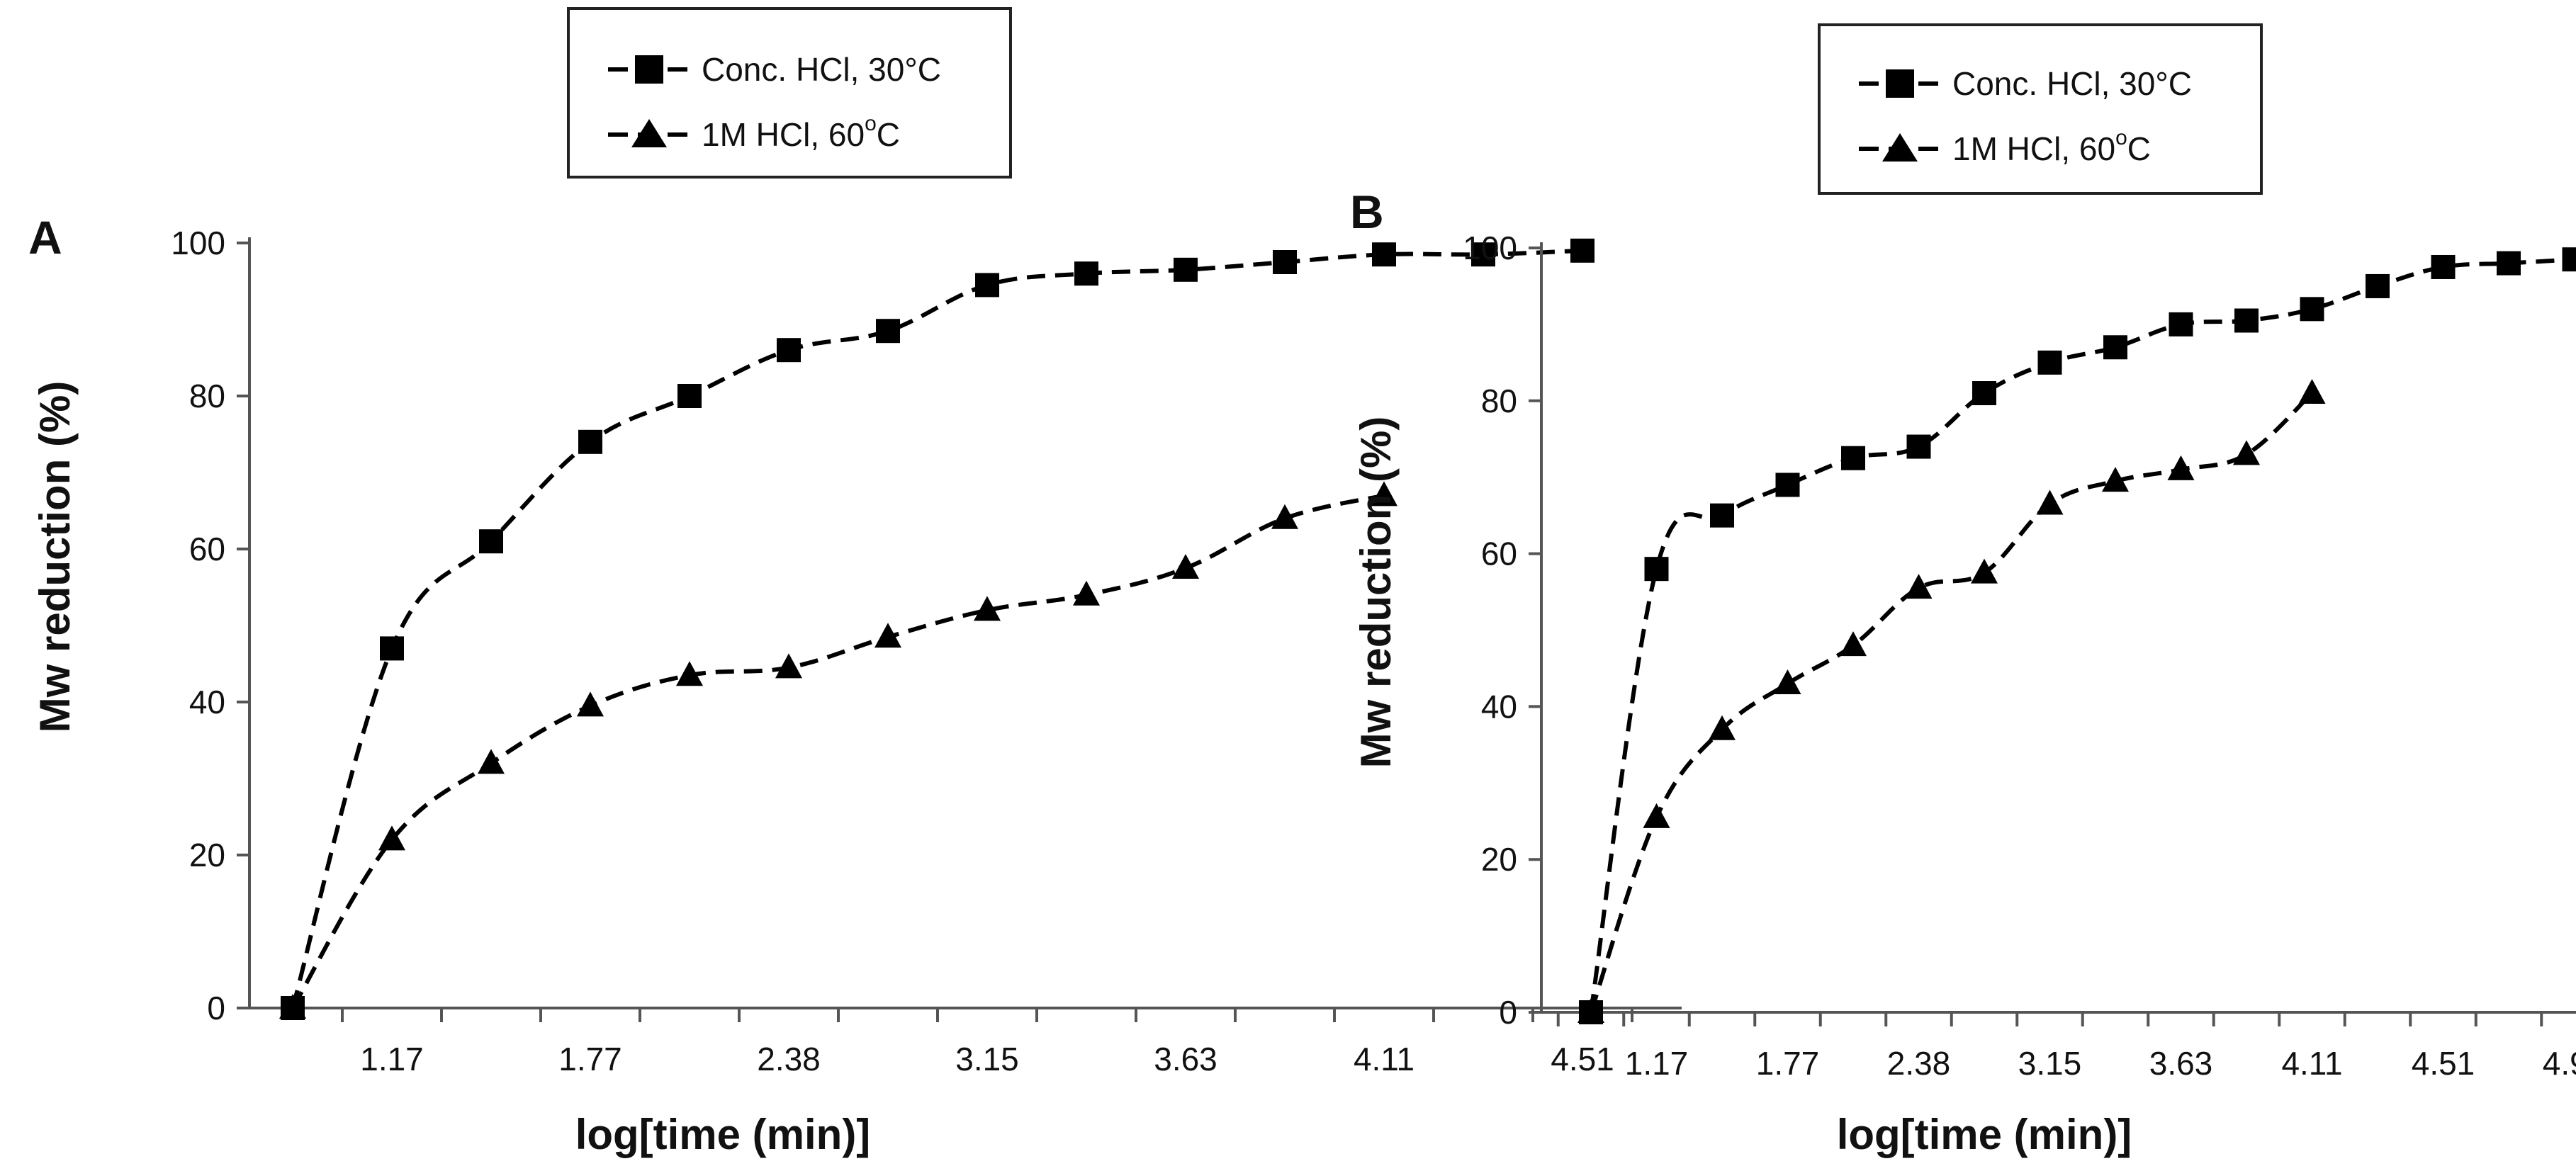  What do you see at coordinates (1788, 1064) in the screenshot?
I see `x-tick-label: 1.77` at bounding box center [1788, 1064].